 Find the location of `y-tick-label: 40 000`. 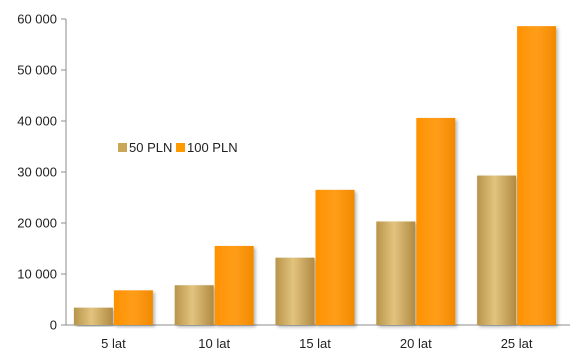

y-tick-label: 40 000 is located at coordinates (37, 121).